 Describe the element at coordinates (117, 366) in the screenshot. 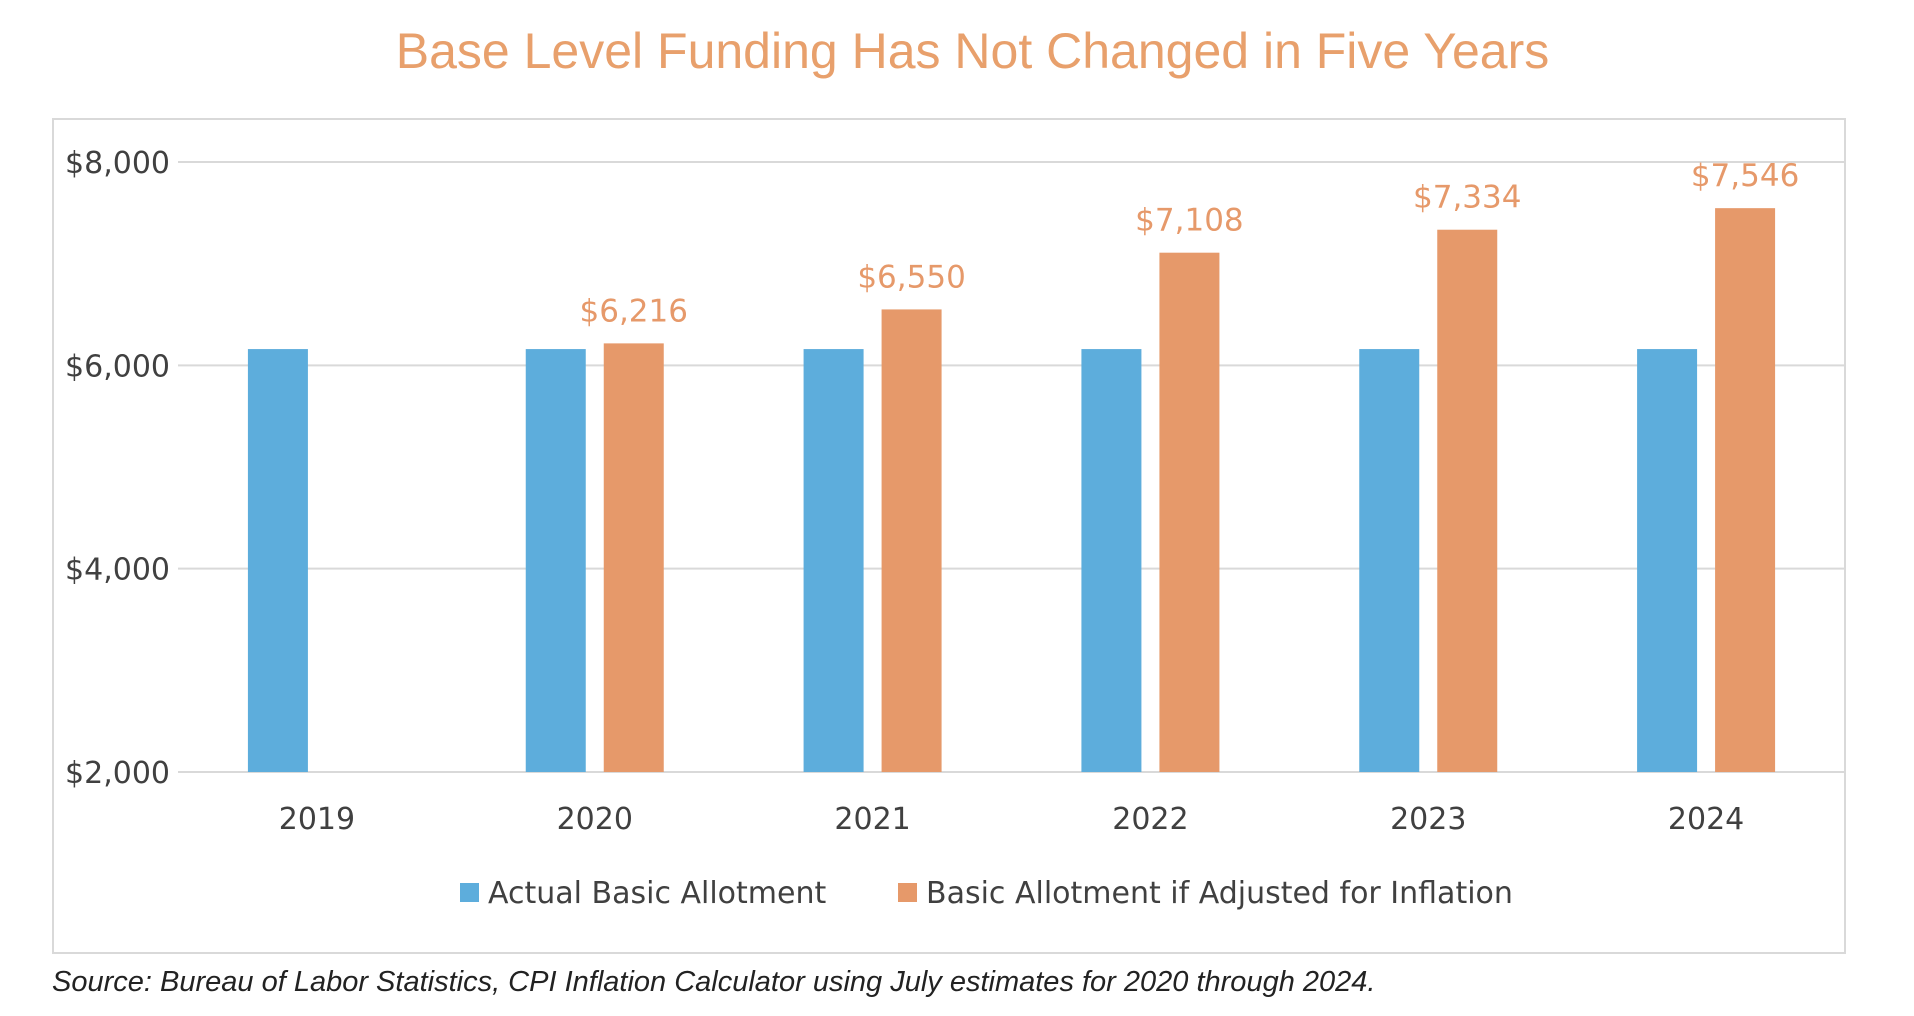

I see `y-tick-label: $6,000` at that location.